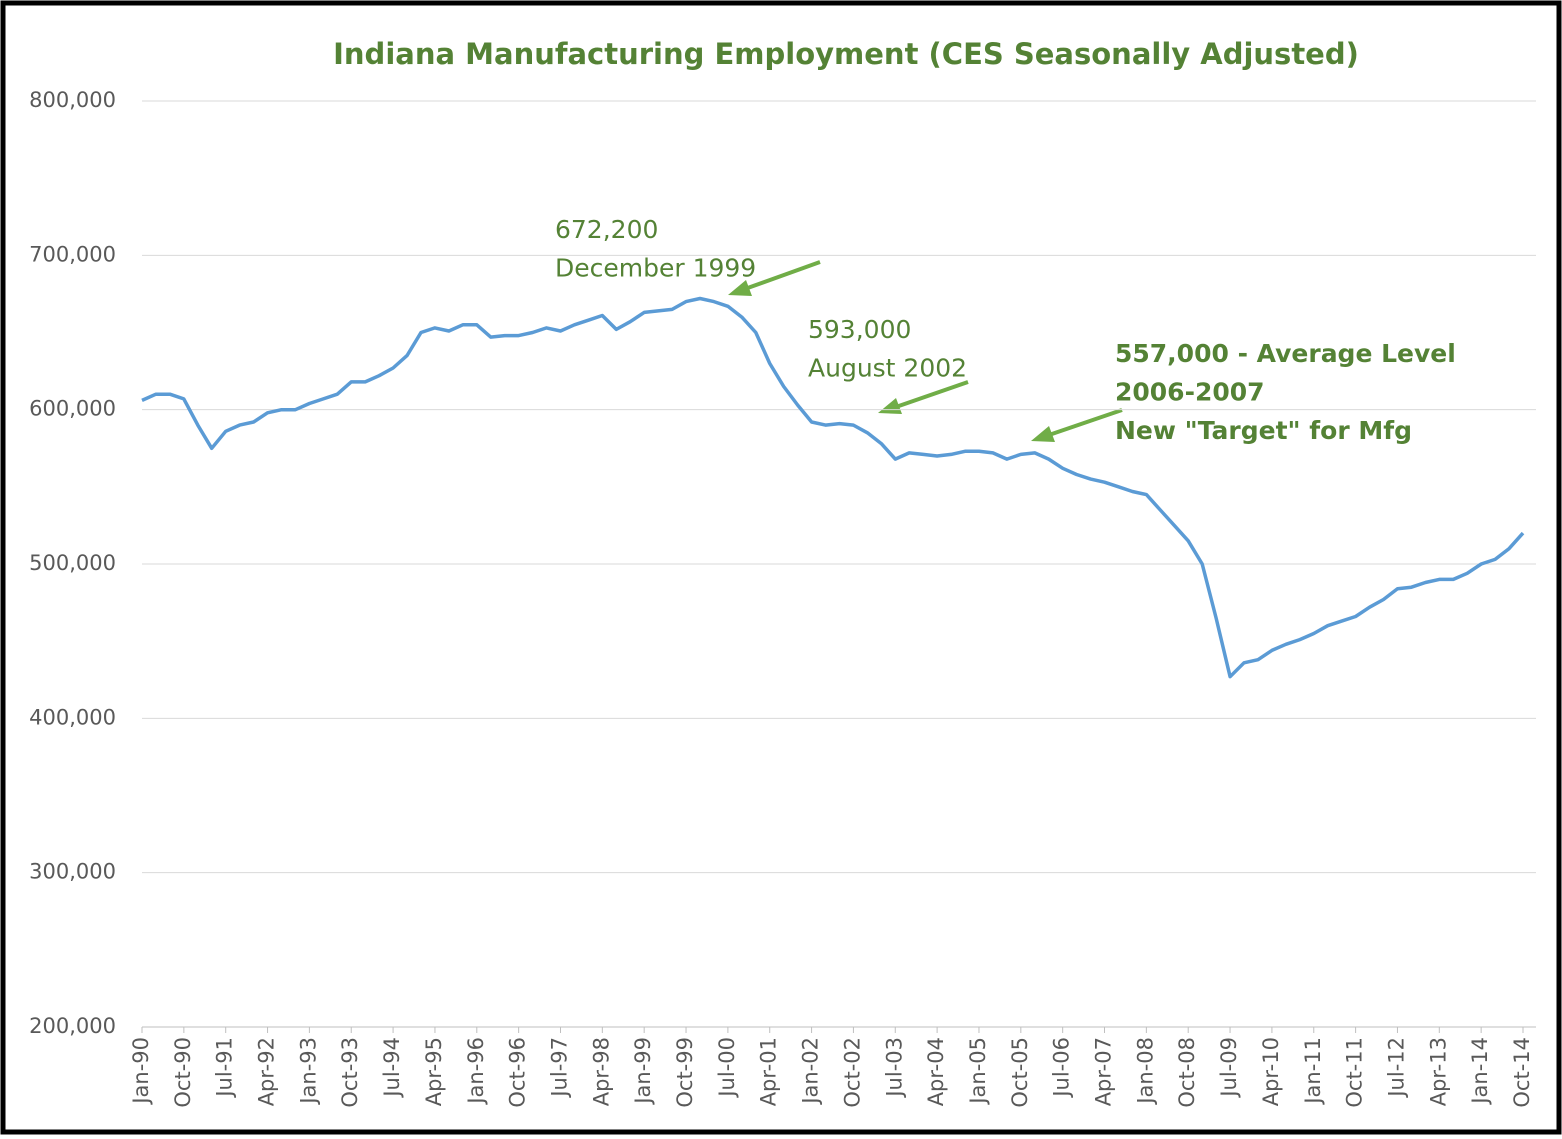  What do you see at coordinates (1104, 1071) in the screenshot?
I see `x-tick-label: Apr-07` at bounding box center [1104, 1071].